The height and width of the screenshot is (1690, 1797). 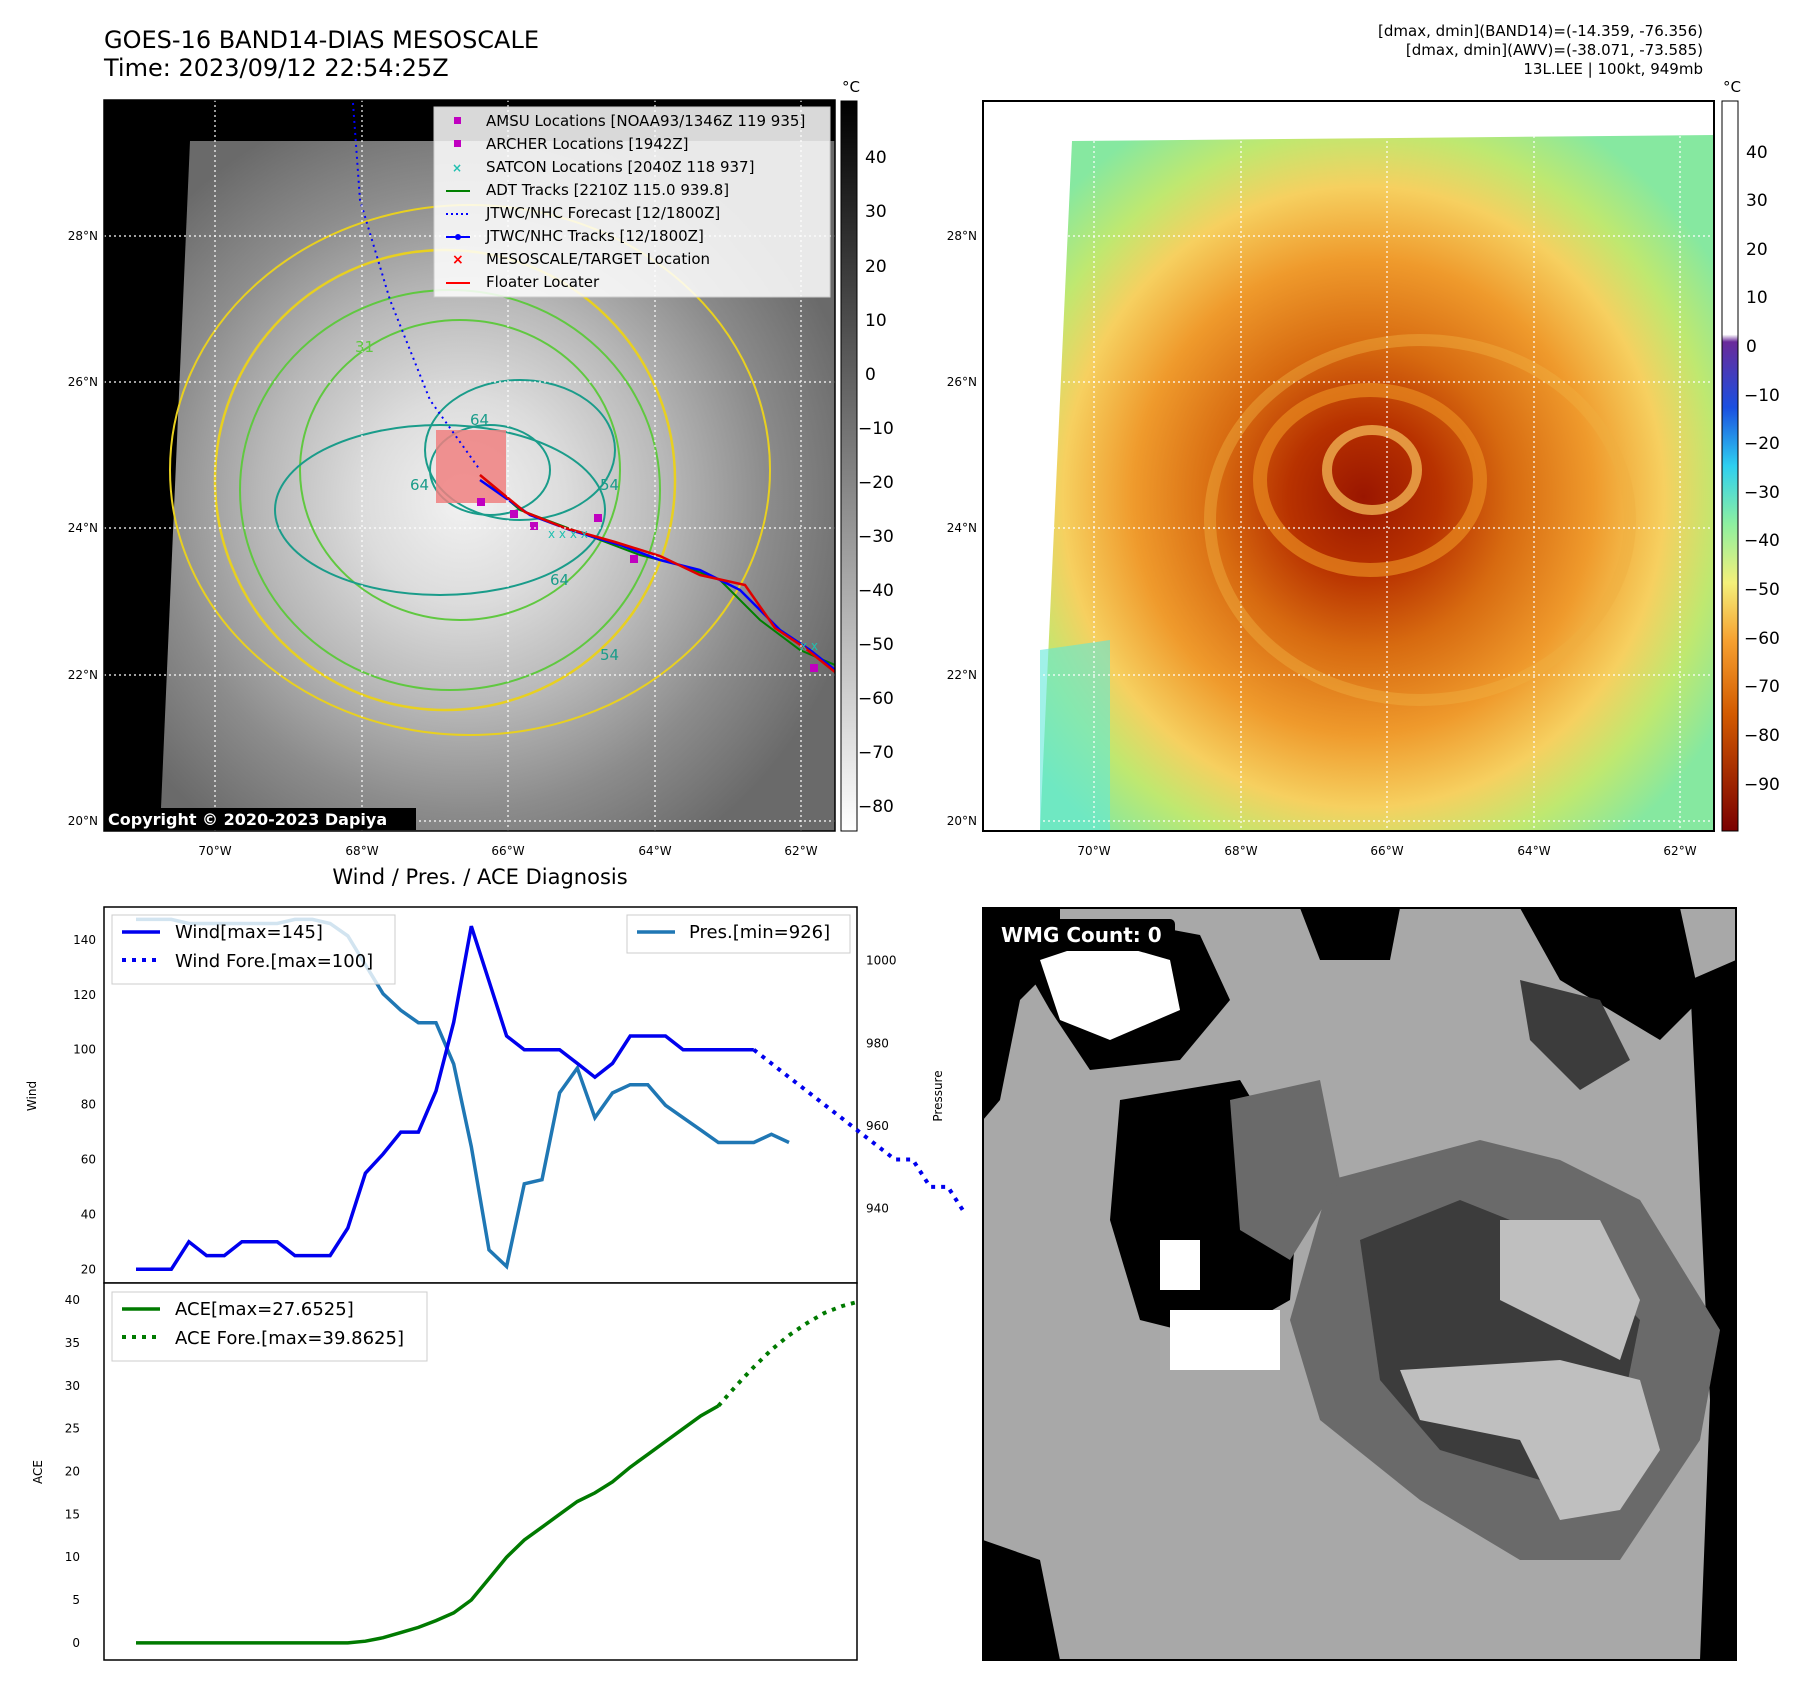 I want to click on colorbar-left-unit: °C, so click(x=851, y=87).